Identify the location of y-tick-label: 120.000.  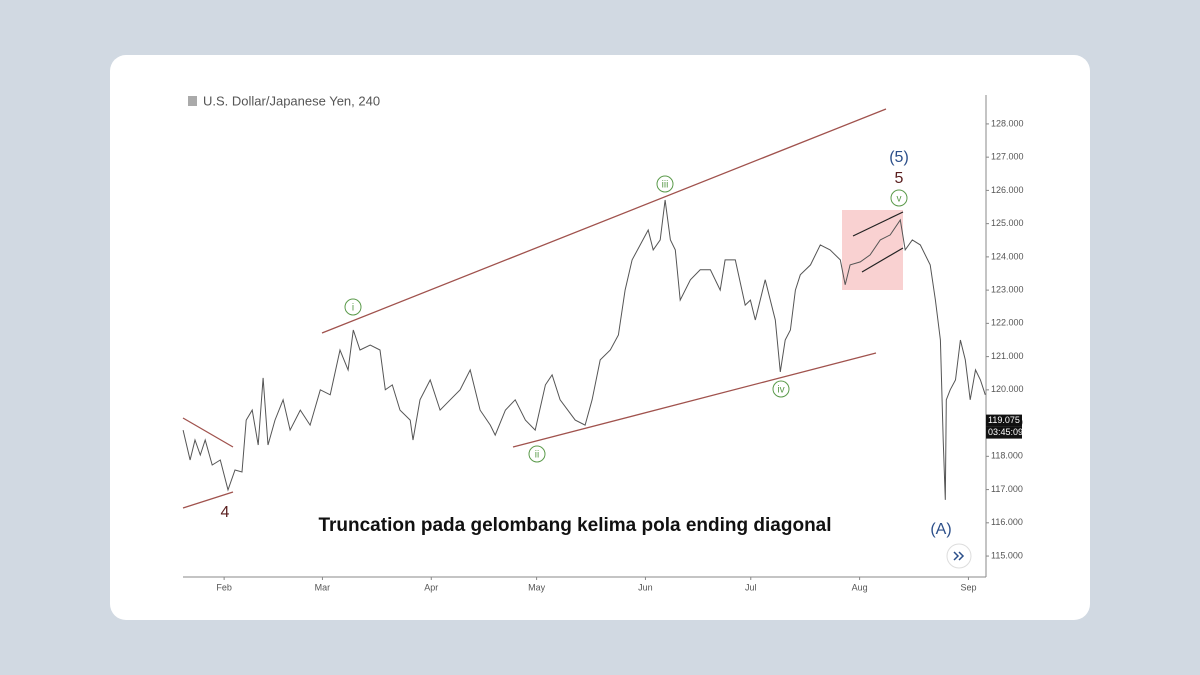
(1007, 389).